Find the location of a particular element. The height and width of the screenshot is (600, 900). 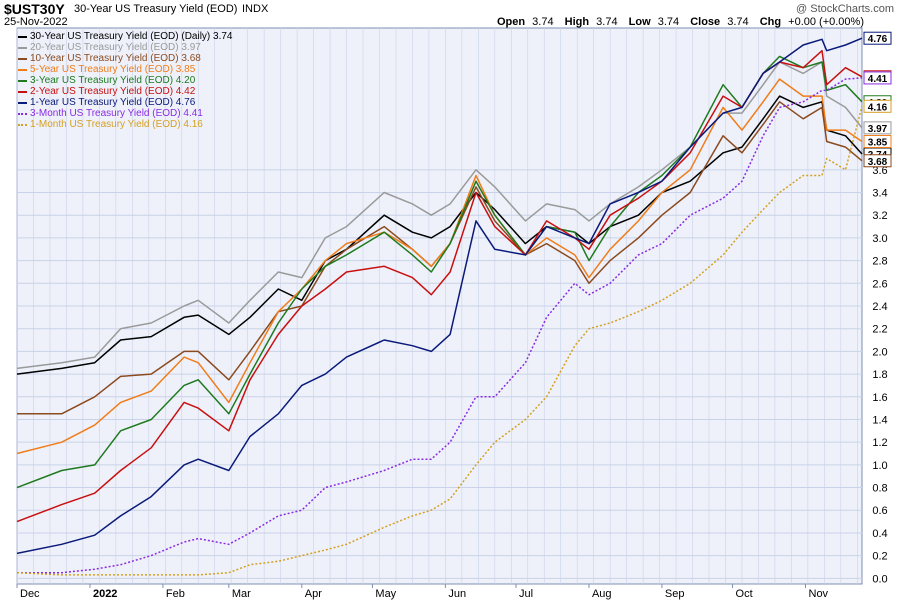

end-value-label-2: 3.68 is located at coordinates (878, 162).